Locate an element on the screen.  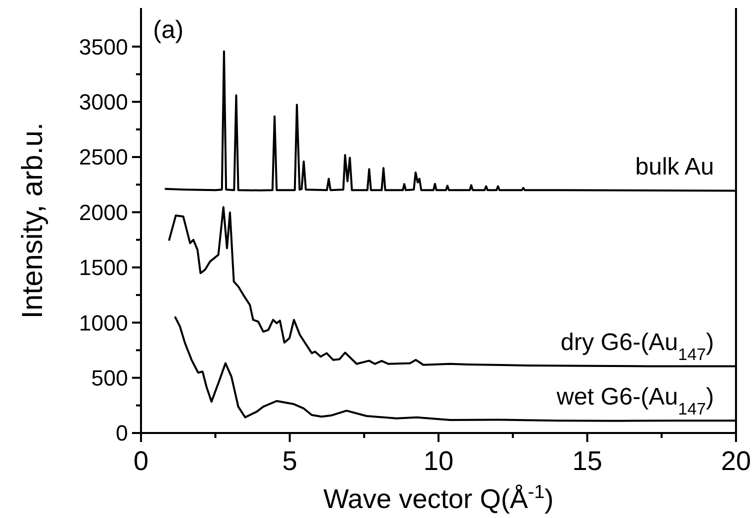
series-label: dry G6-(Au$_{147}$) is located at coordinates (637, 346).